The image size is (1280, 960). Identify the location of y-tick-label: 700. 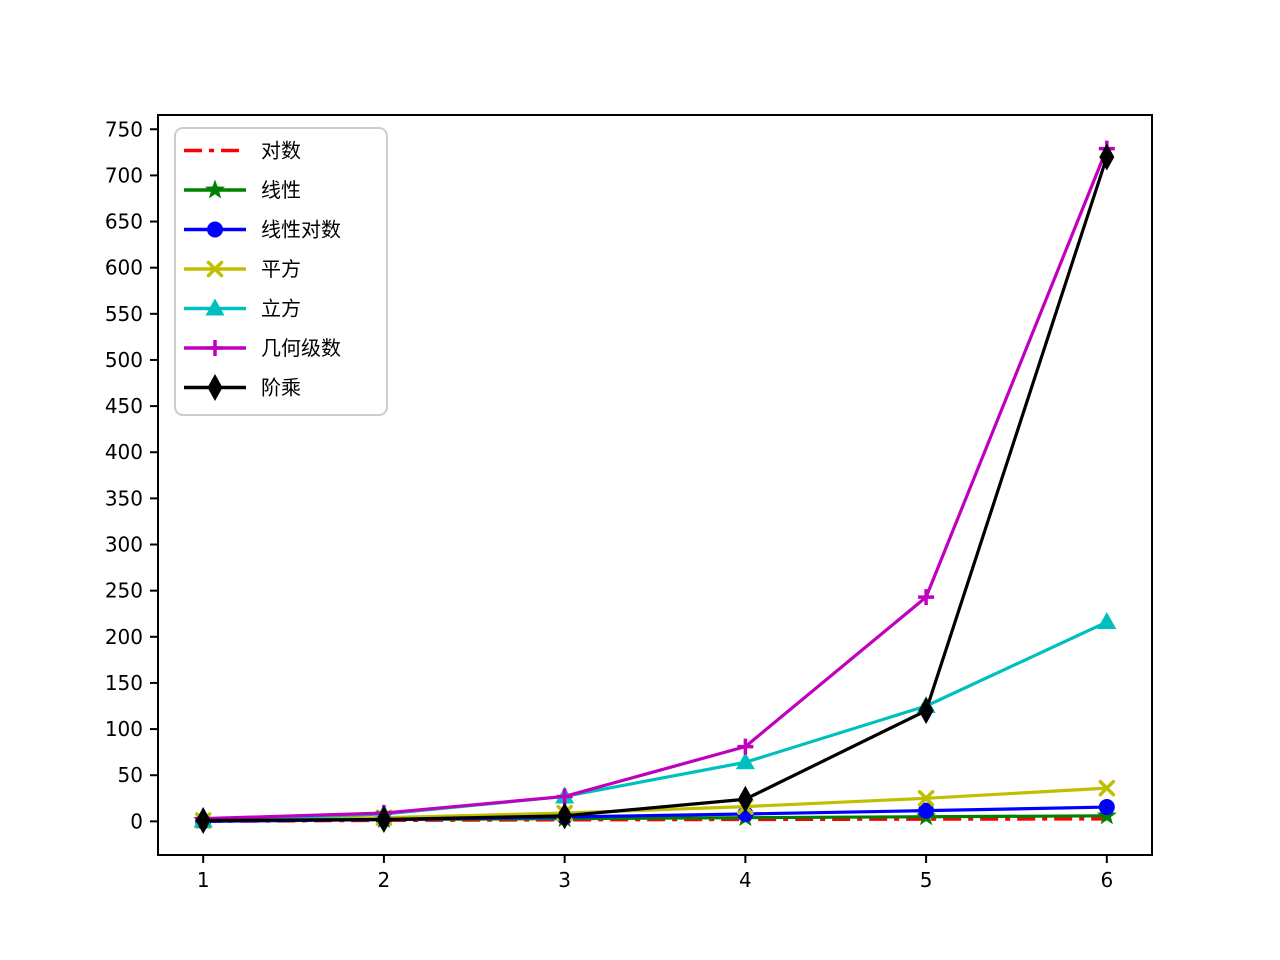
(124, 175).